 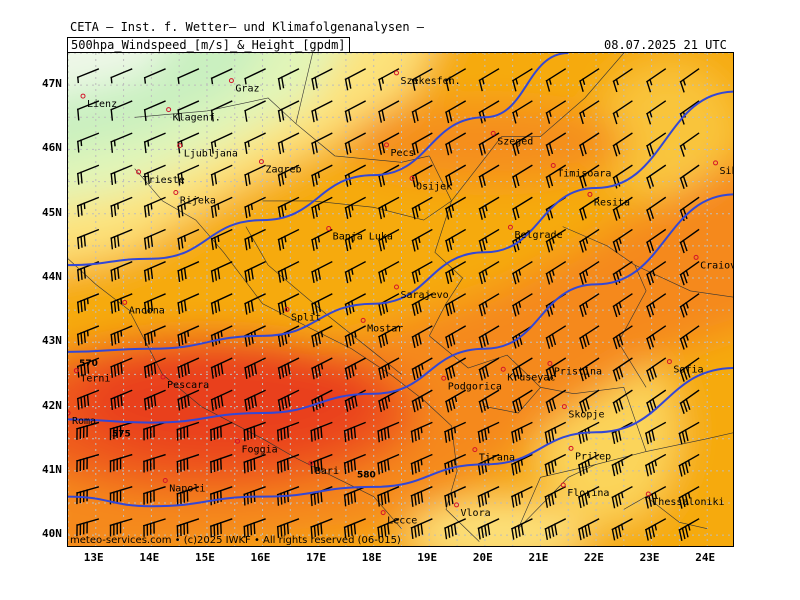 I want to click on city-label: Sarajevo, so click(x=424, y=295).